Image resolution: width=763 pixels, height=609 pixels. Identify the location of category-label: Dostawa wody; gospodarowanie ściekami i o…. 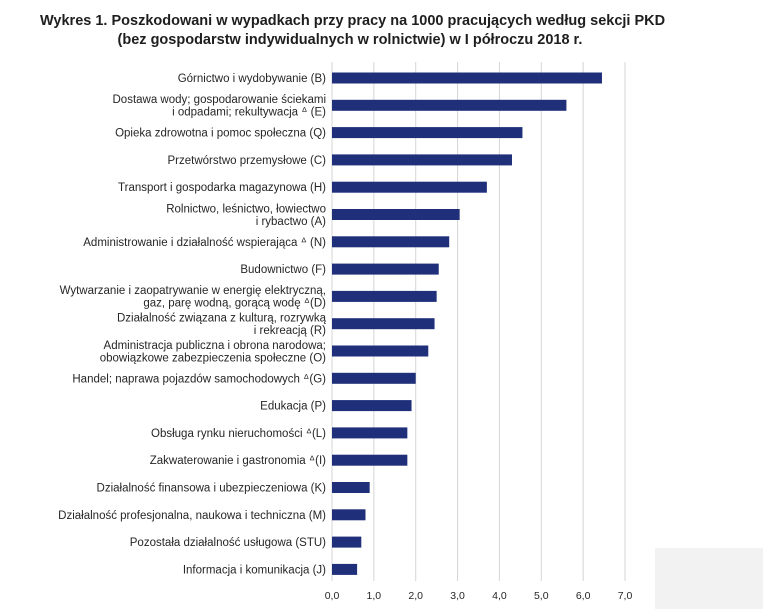
(220, 106).